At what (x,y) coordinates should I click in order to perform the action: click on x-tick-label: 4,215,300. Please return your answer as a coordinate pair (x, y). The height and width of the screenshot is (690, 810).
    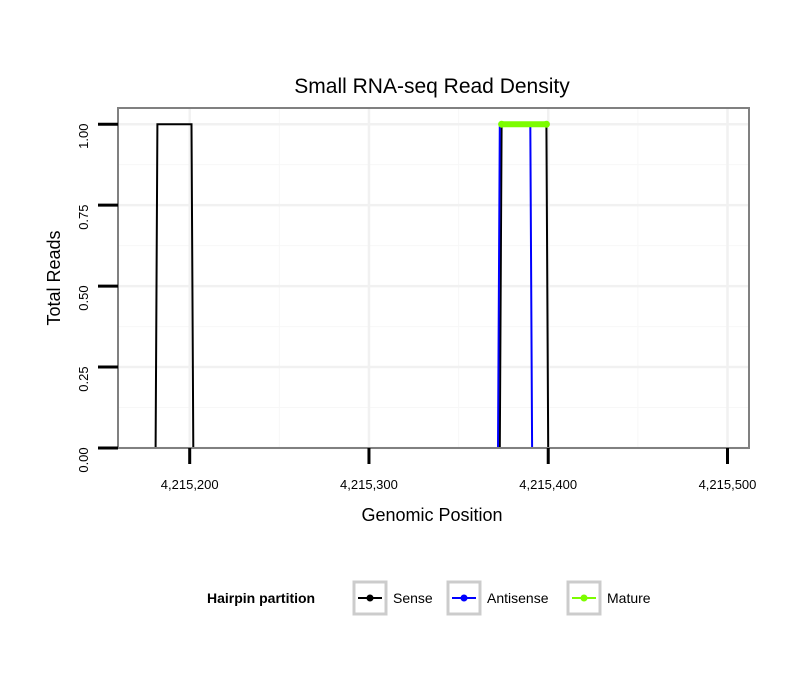
    Looking at the image, I should click on (369, 484).